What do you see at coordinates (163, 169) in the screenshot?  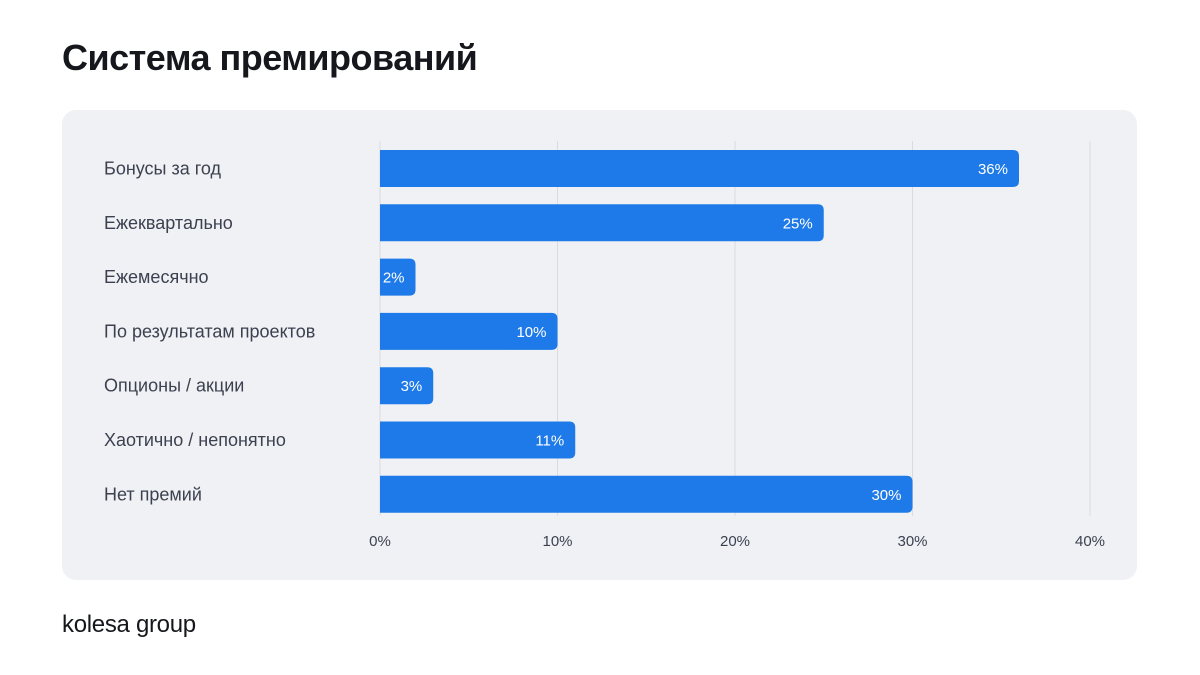 I see `category-label: Бонусы за год` at bounding box center [163, 169].